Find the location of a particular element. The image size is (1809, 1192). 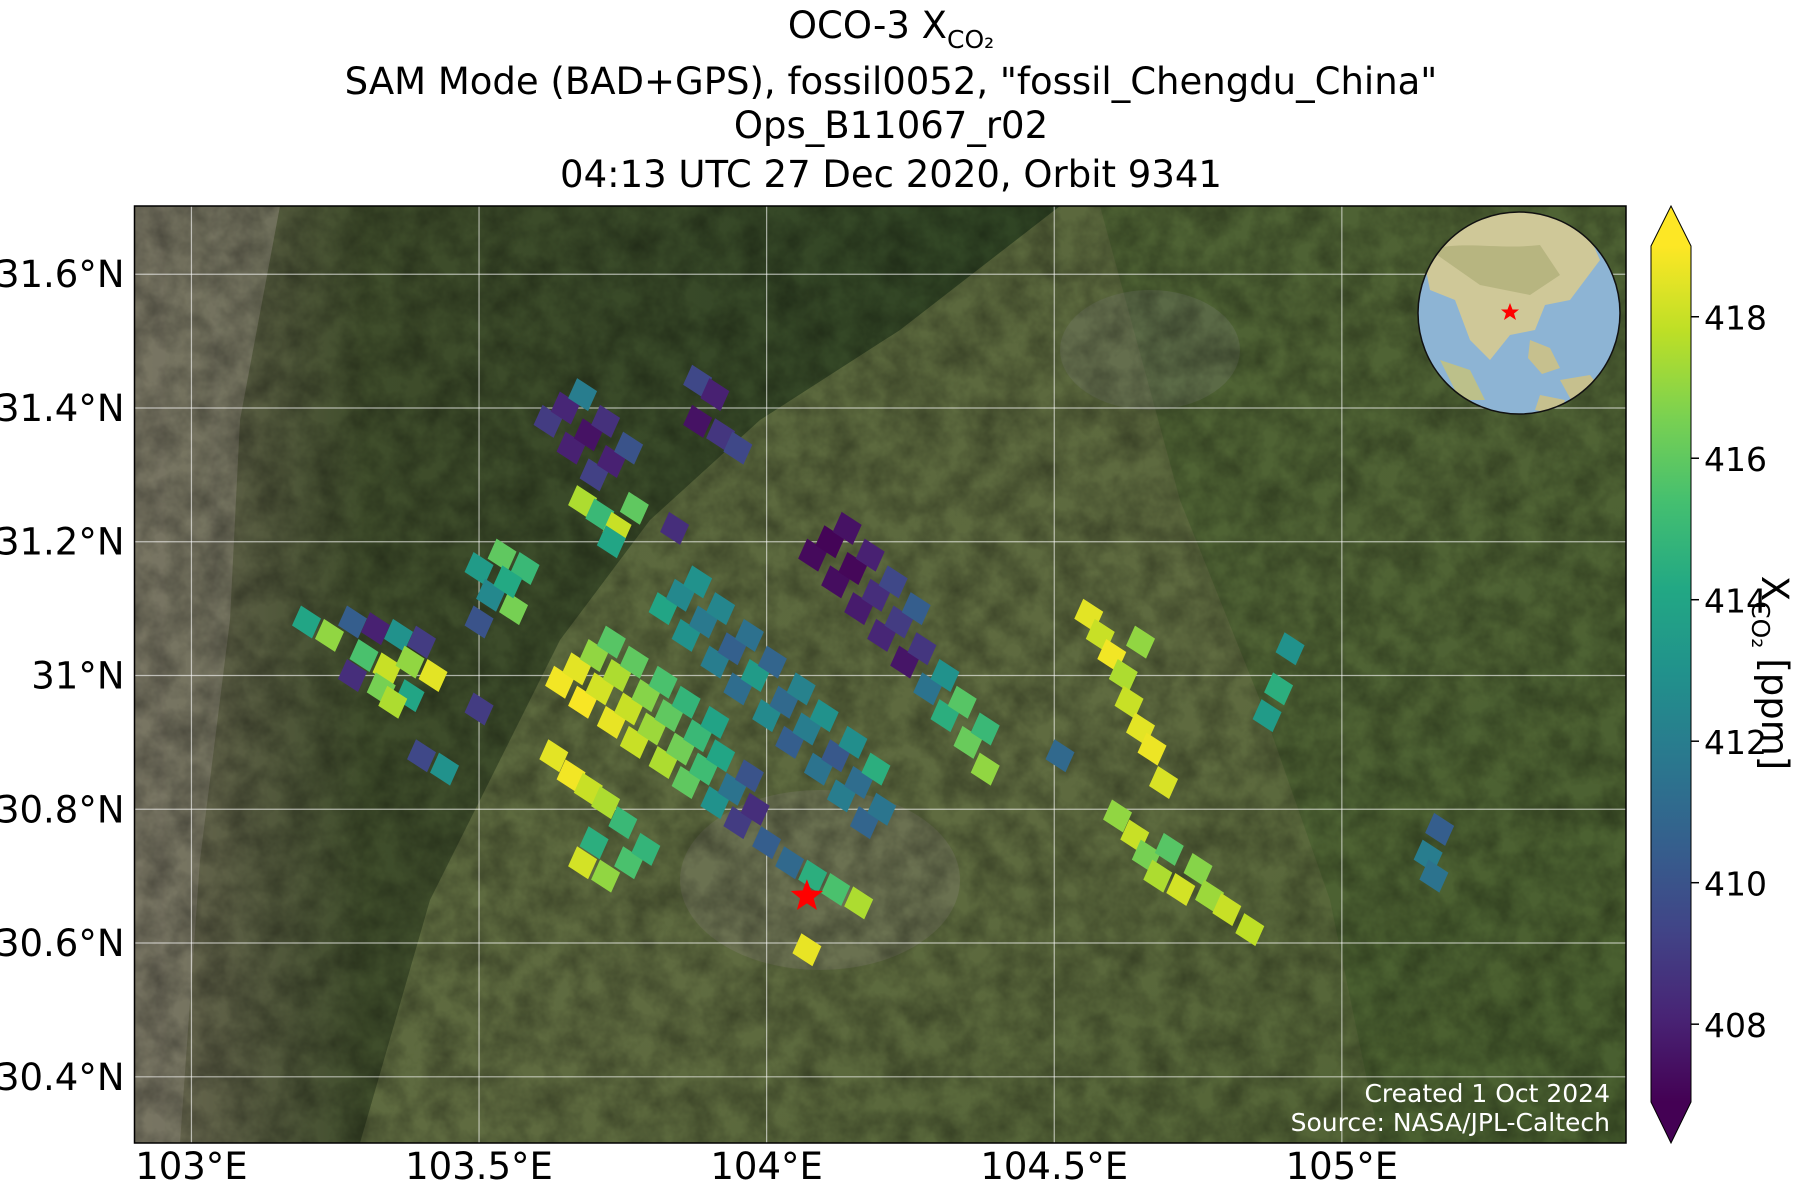

x-tick-label: 104°E is located at coordinates (766, 1166).